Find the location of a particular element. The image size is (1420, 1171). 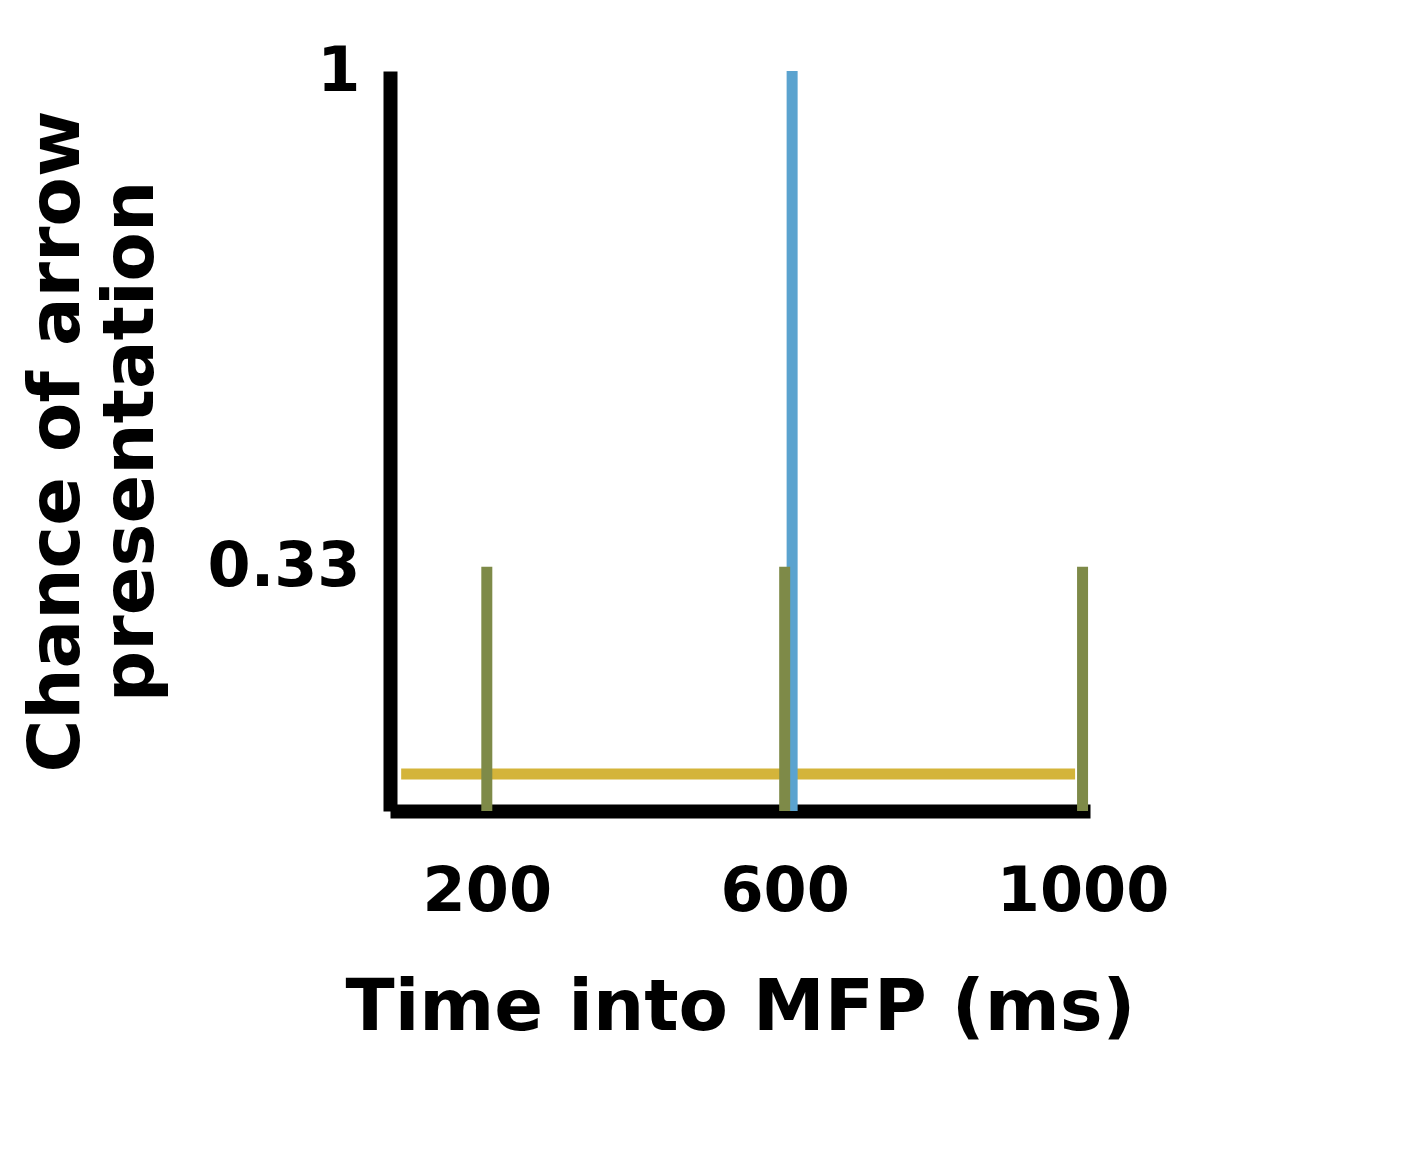

x-tick-label: 1000 is located at coordinates (1083, 889).